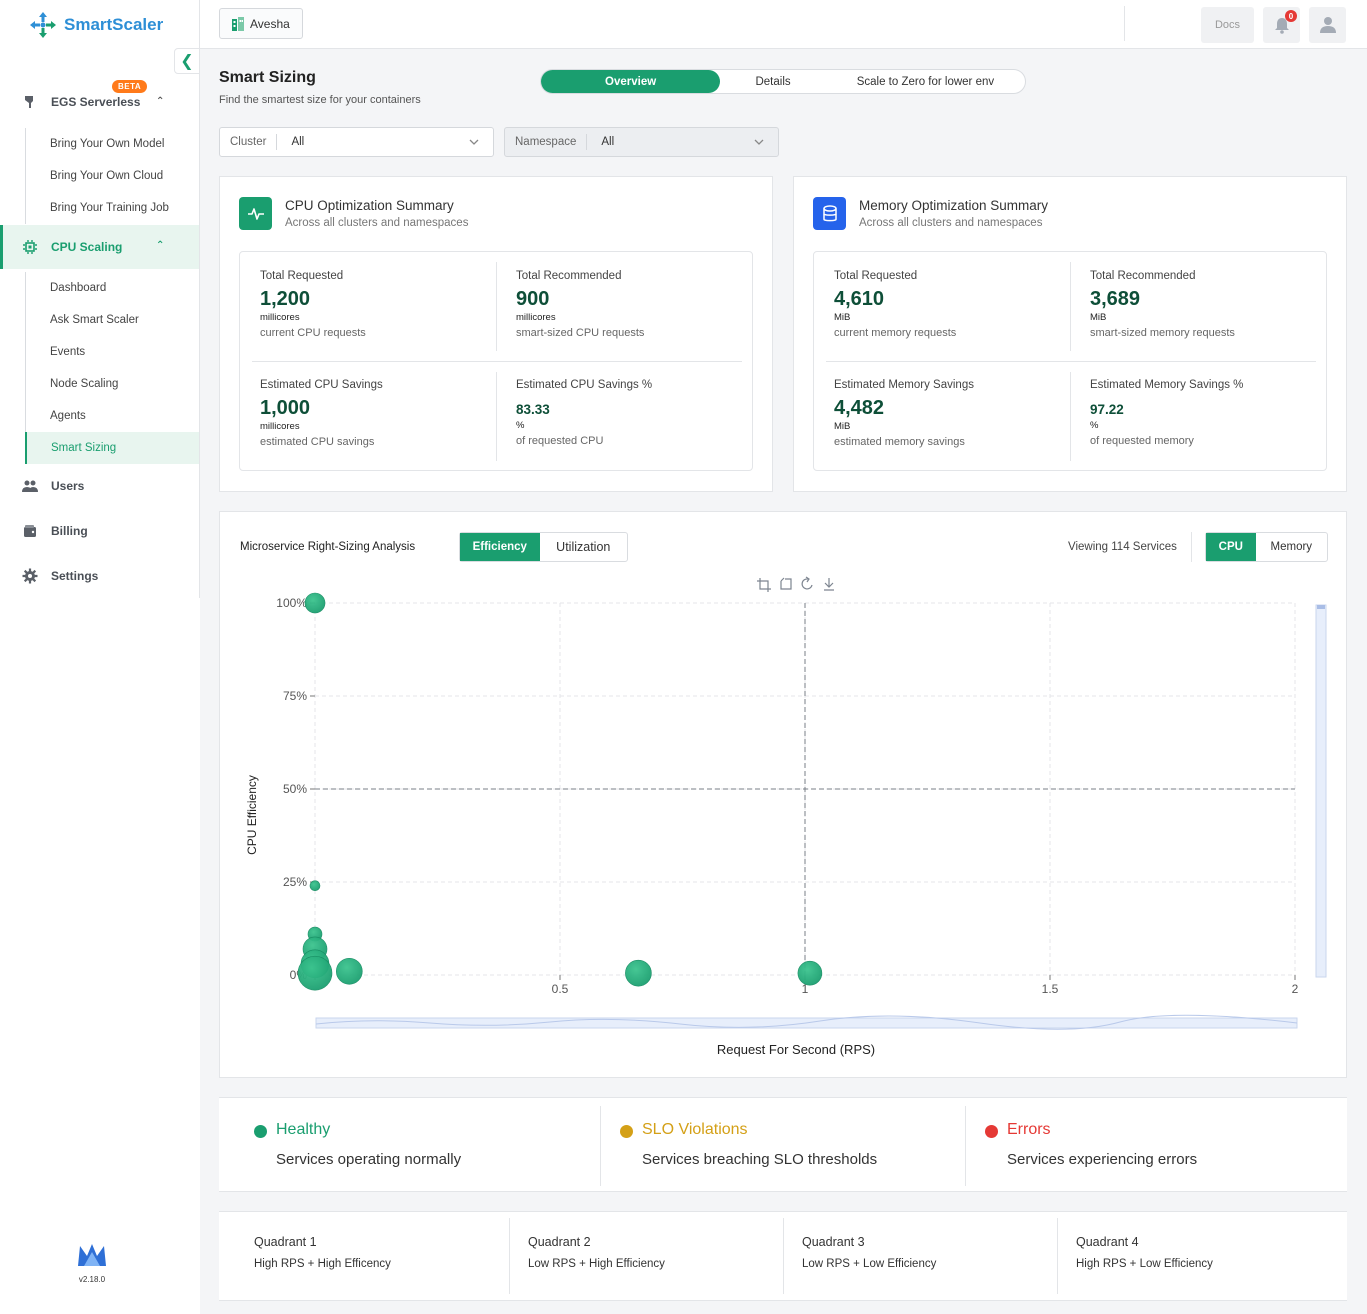 The height and width of the screenshot is (1314, 1367). Describe the element at coordinates (291, 603) in the screenshot. I see `y-tick-label: 100%` at that location.